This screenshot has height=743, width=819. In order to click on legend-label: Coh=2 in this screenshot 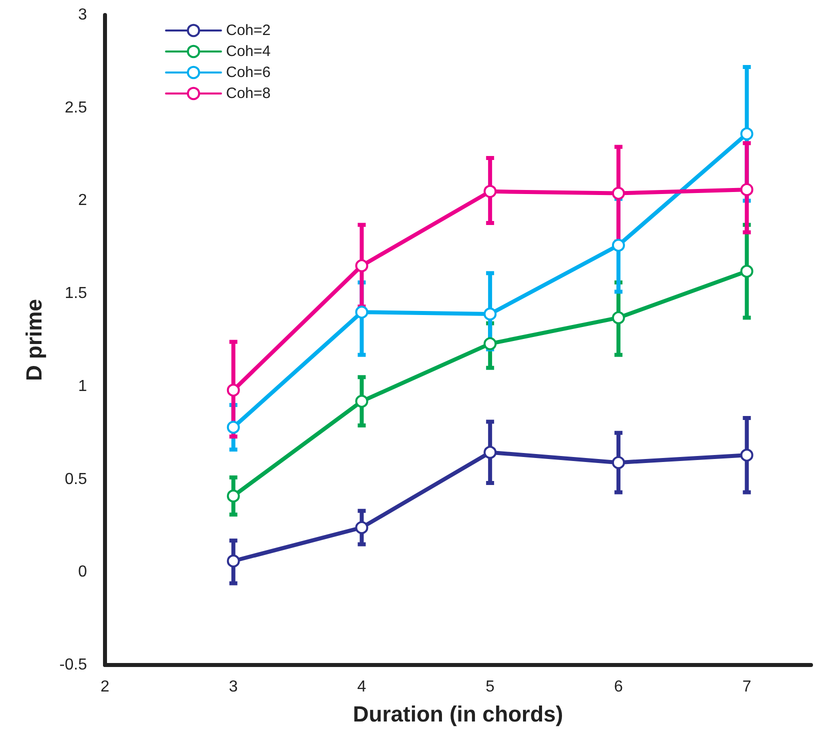, I will do `click(248, 30)`.